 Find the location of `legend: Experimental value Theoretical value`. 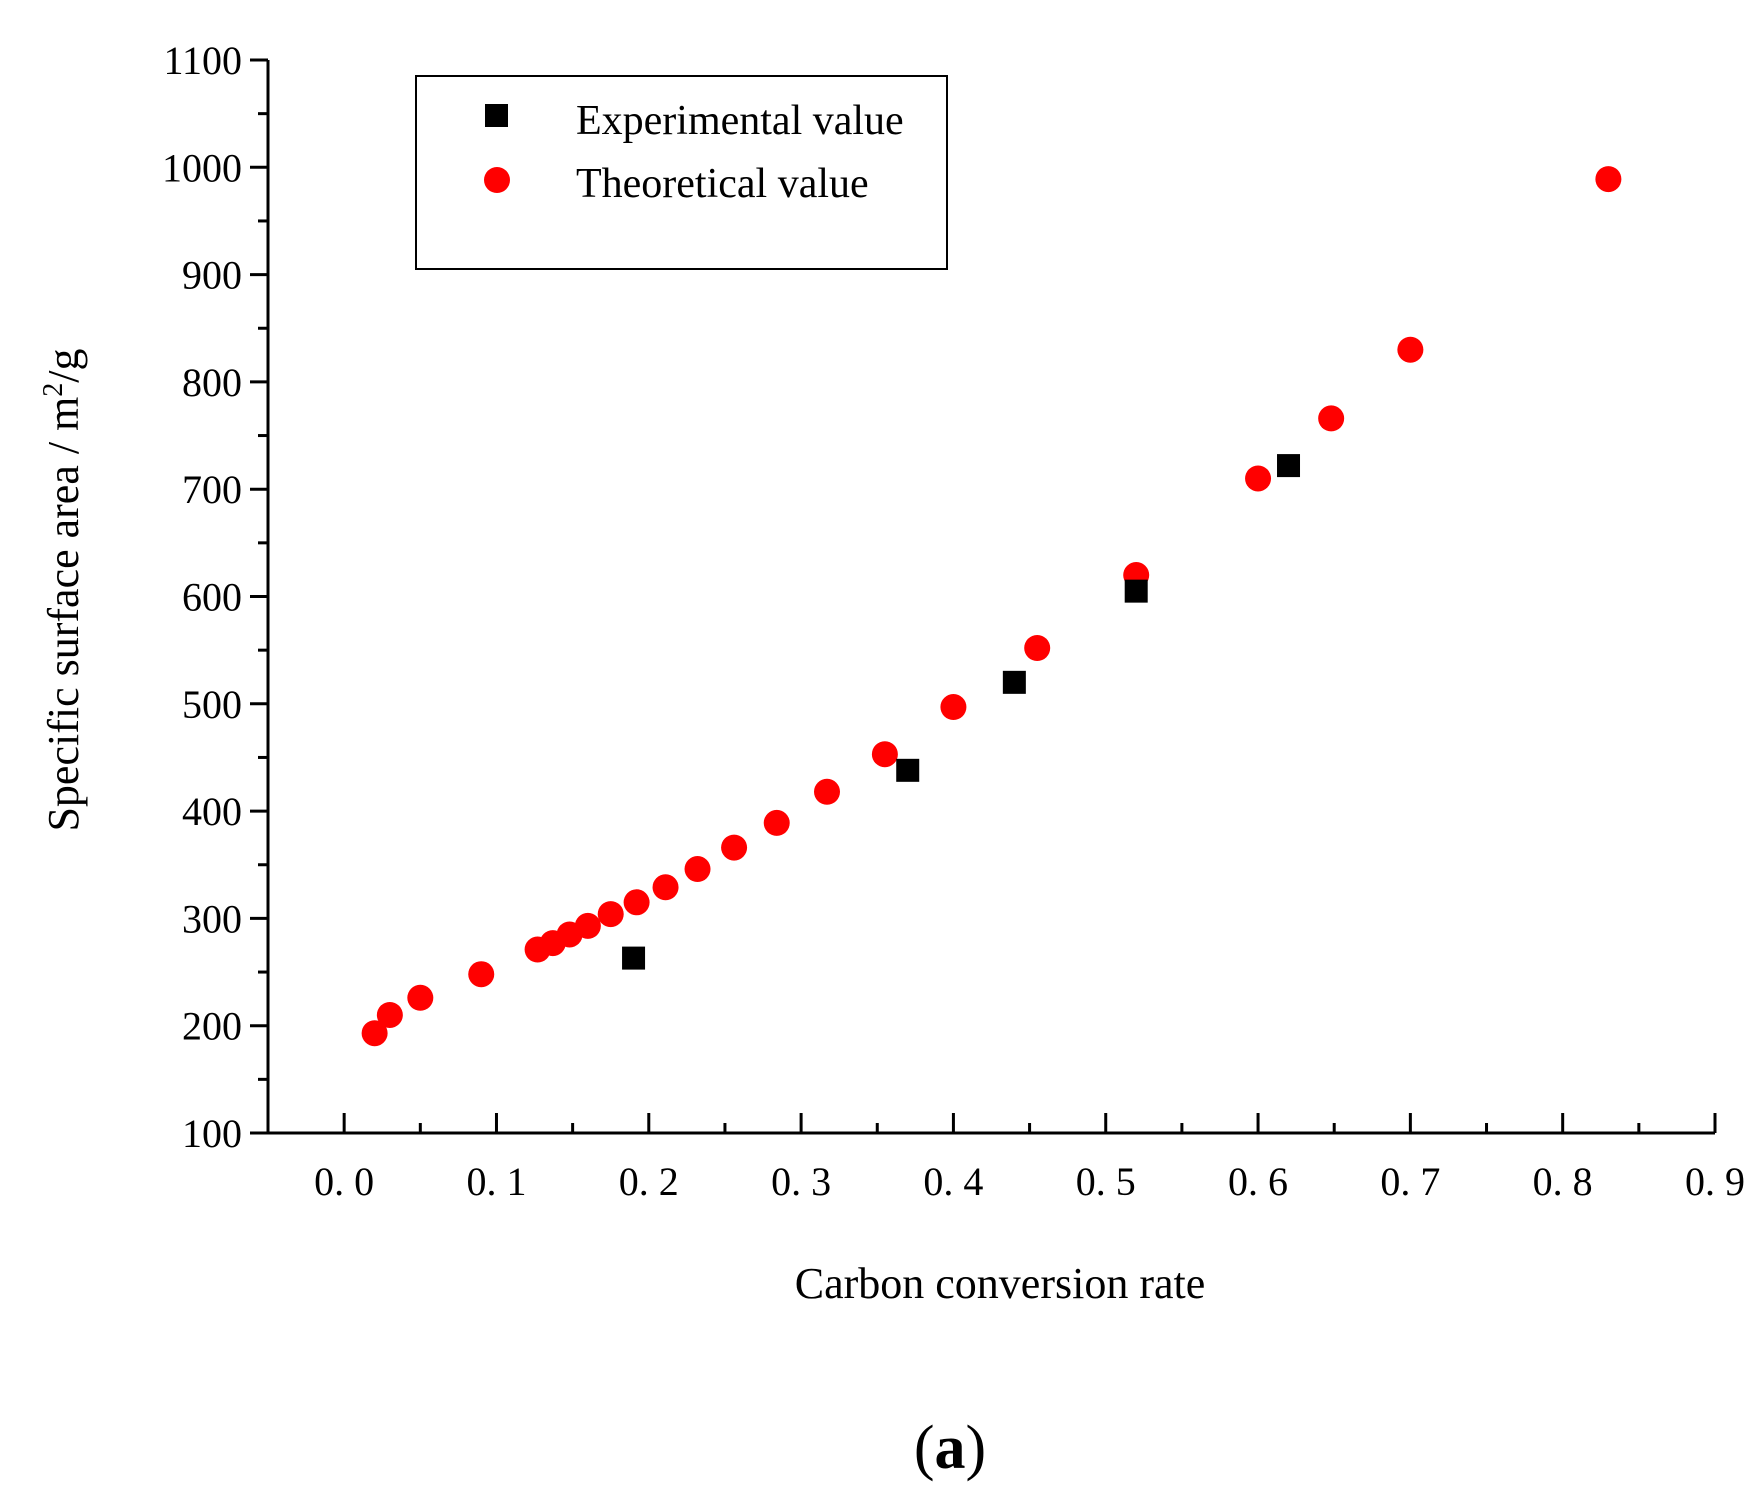

legend: Experimental value Theoretical value is located at coordinates (681, 172).